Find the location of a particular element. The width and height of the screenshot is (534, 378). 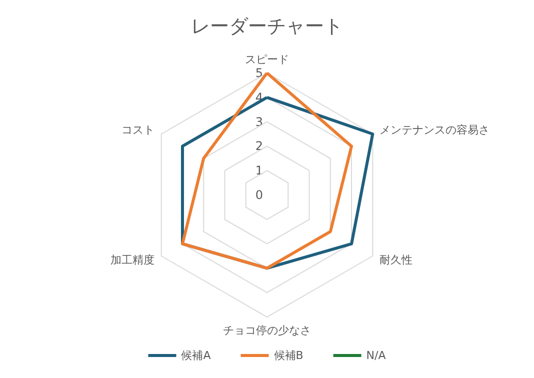

legend-label: 候補B is located at coordinates (289, 355).